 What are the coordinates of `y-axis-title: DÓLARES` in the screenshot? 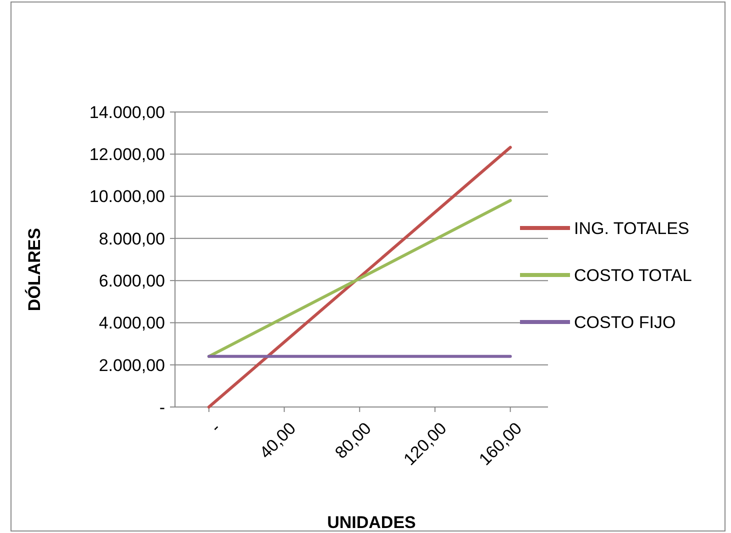 It's located at (34, 270).